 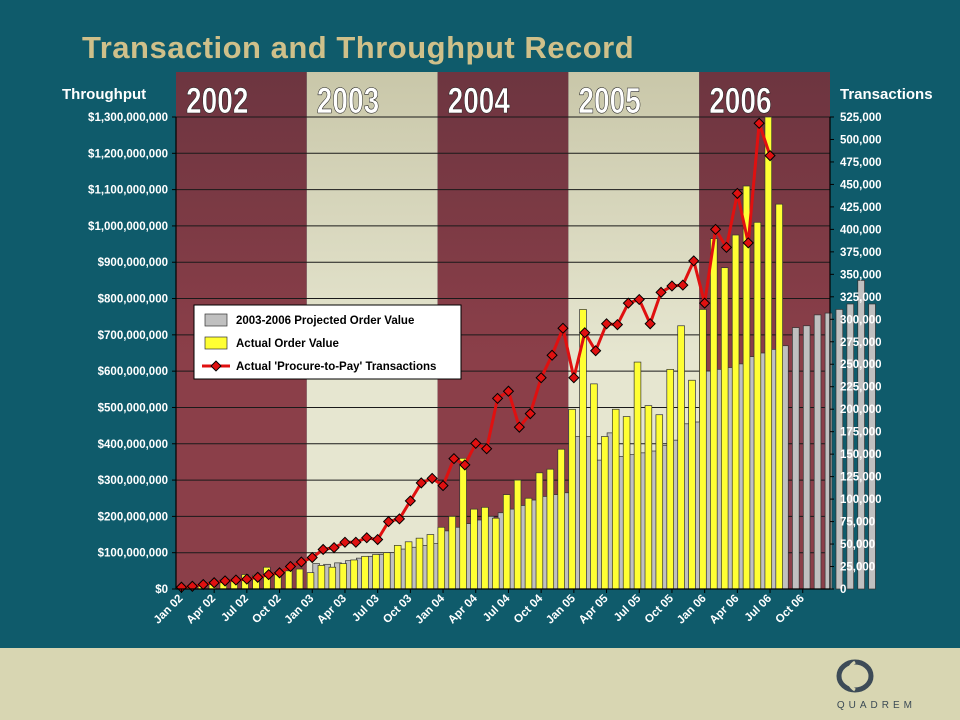 What do you see at coordinates (861, 208) in the screenshot?
I see `right-tick-label: 425,000` at bounding box center [861, 208].